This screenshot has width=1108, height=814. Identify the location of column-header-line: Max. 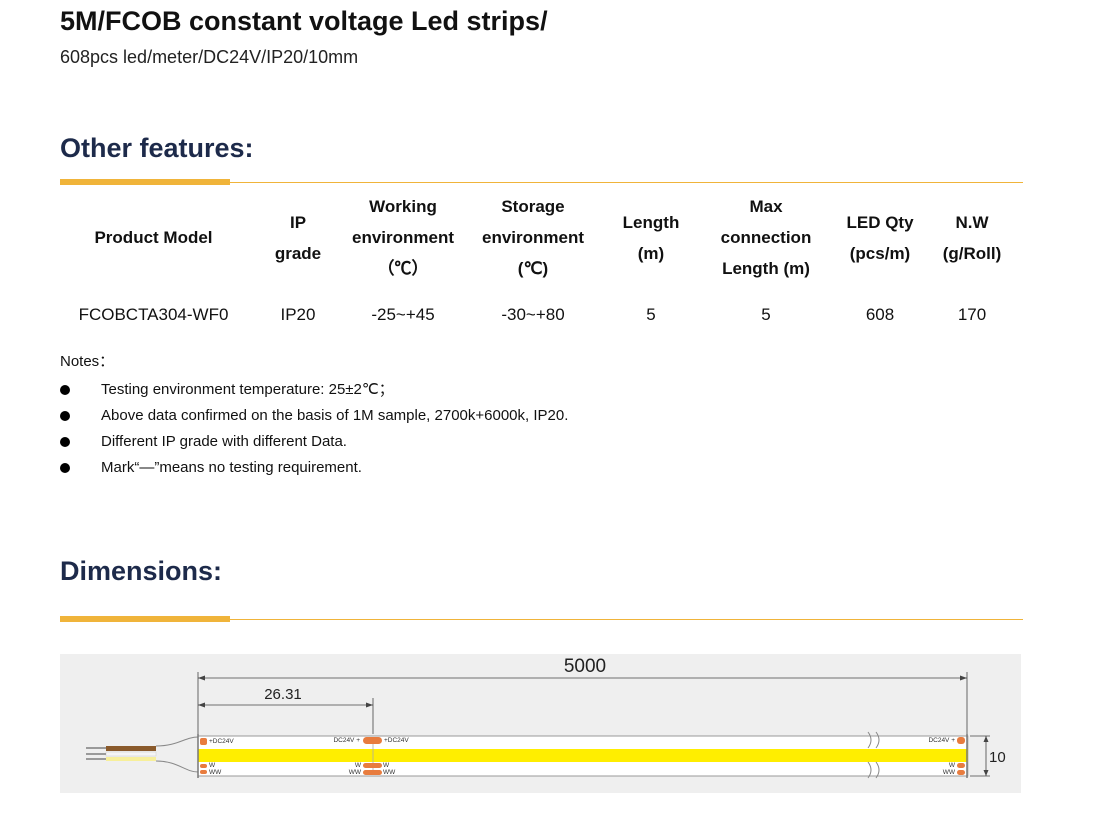
(766, 206).